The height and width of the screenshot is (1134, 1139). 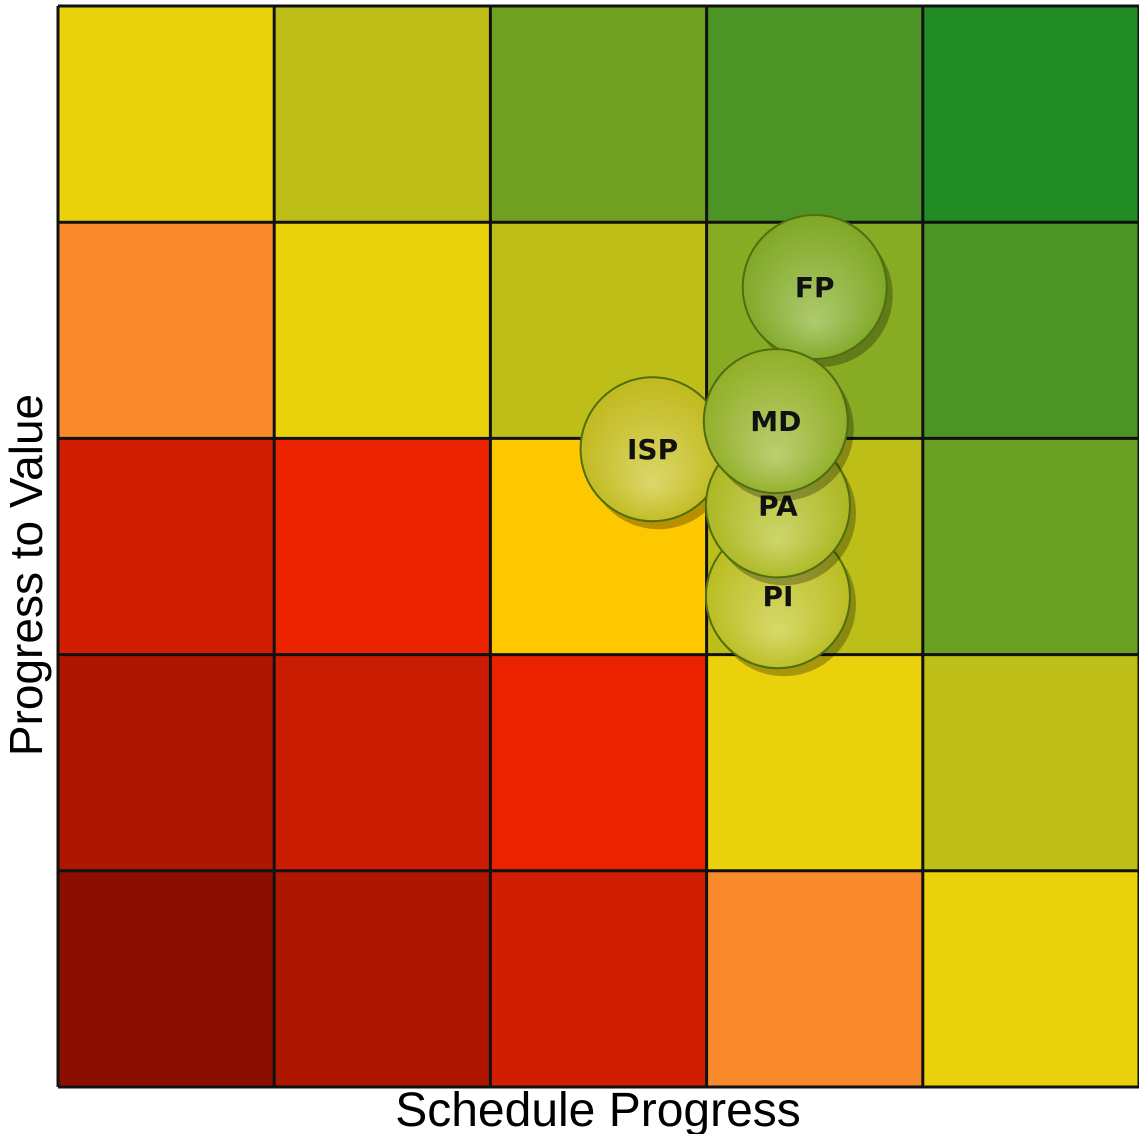 I want to click on bubble-label: PA, so click(x=778, y=505).